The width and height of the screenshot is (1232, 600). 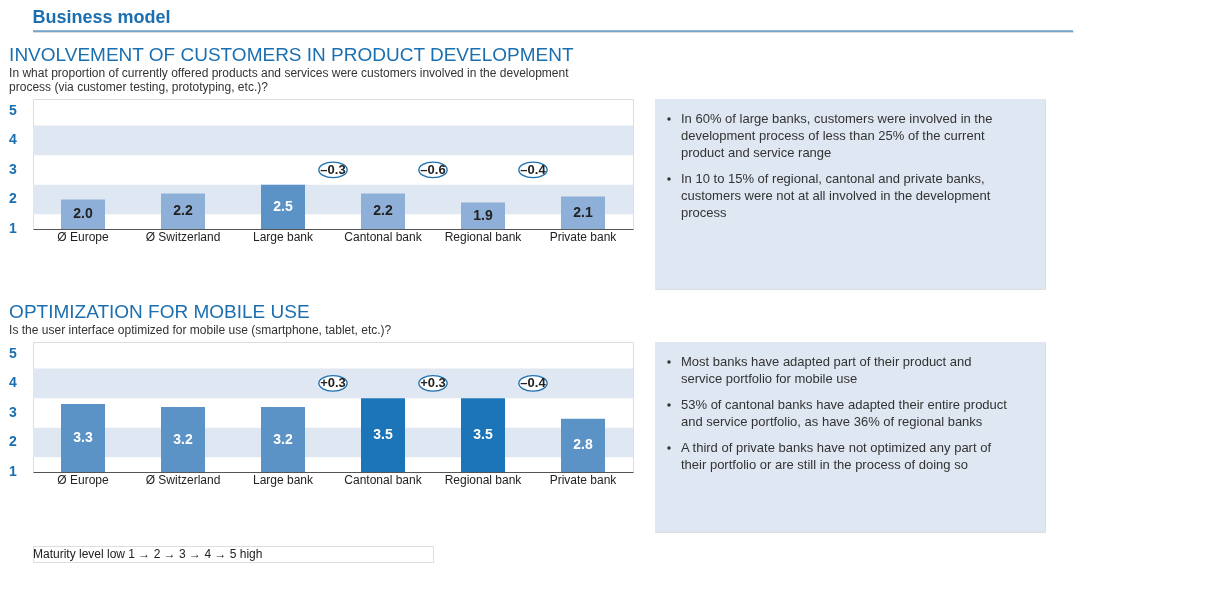 I want to click on text: 53% of cantonal banks have adapted their entire product and service portfolio, as have 36% of regional banks, so click(x=844, y=413).